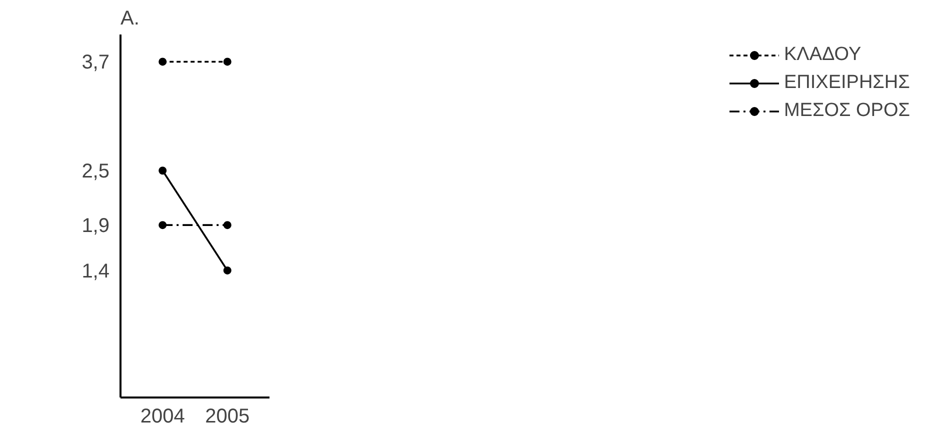  What do you see at coordinates (823, 55) in the screenshot?
I see `legend-label: ΚΛΑΔΟΥ` at bounding box center [823, 55].